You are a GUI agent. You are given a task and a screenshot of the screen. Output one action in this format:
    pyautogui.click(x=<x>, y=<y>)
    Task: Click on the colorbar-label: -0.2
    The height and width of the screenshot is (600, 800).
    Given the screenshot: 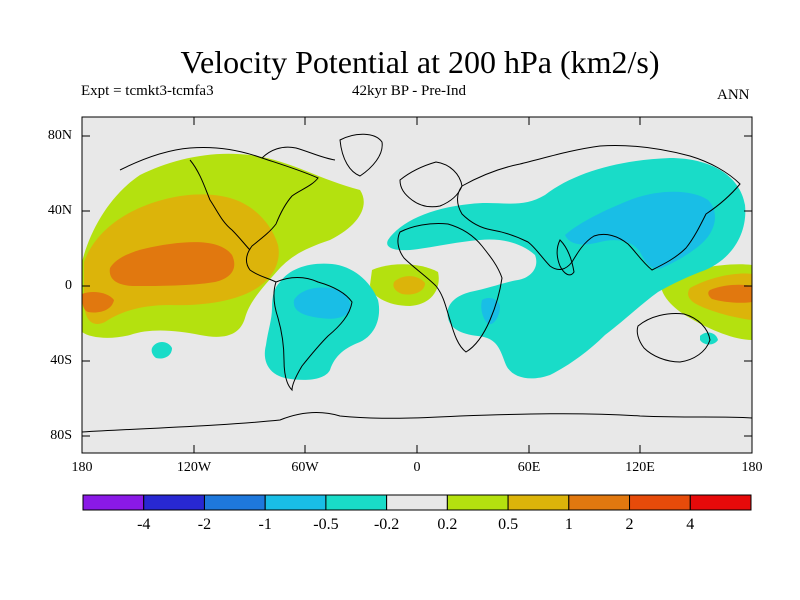 What is the action you would take?
    pyautogui.click(x=386, y=524)
    